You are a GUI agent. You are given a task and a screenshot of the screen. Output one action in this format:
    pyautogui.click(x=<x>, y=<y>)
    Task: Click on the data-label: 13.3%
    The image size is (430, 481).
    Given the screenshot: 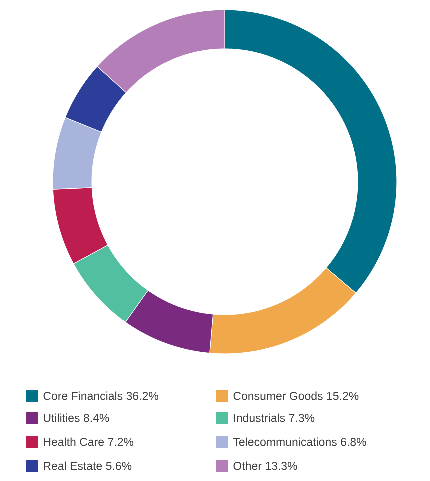 What is the action you would take?
    pyautogui.click(x=282, y=466)
    